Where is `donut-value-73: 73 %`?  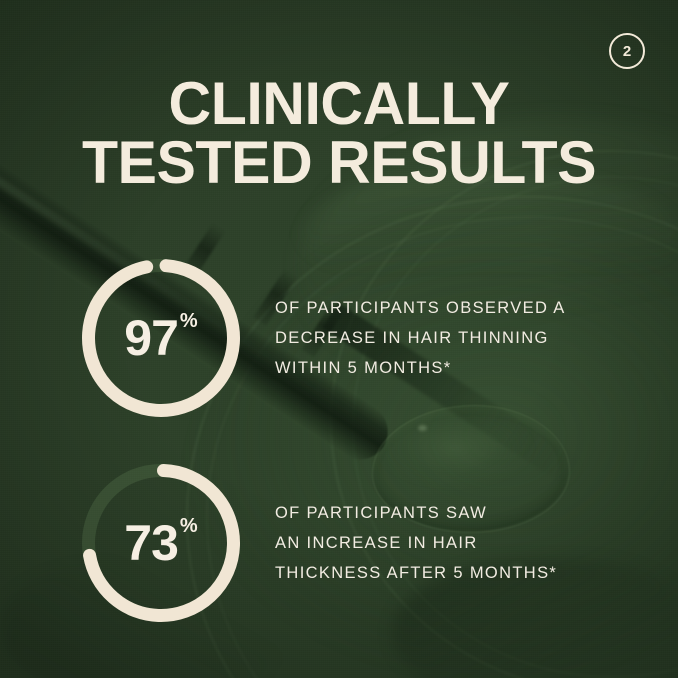 donut-value-73: 73 % is located at coordinates (161, 543).